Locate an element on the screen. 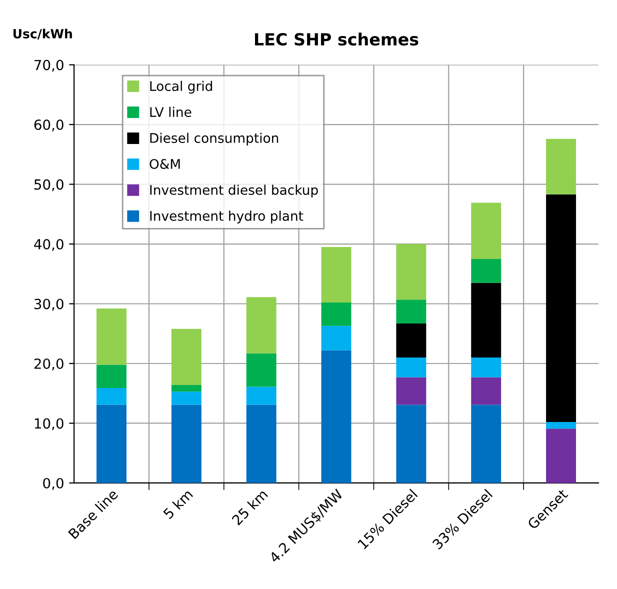  y-tick-label: 40,0 is located at coordinates (49, 244).